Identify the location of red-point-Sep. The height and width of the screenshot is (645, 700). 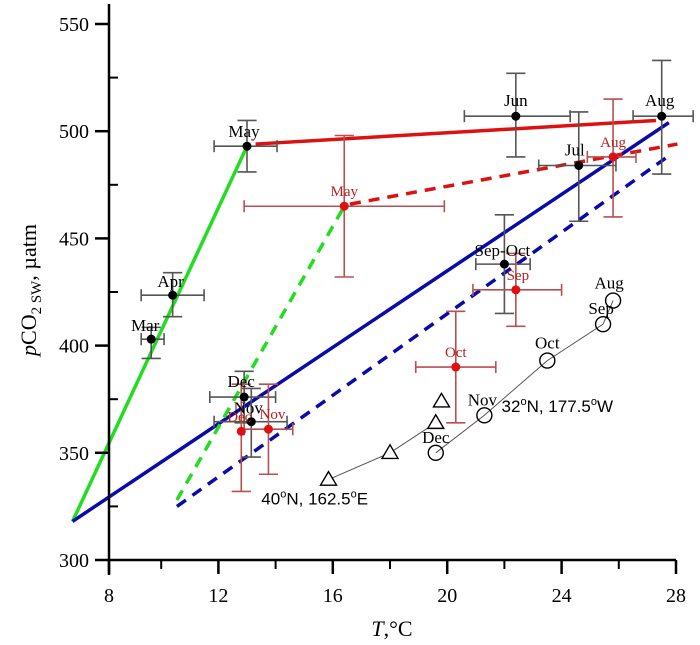
(516, 290).